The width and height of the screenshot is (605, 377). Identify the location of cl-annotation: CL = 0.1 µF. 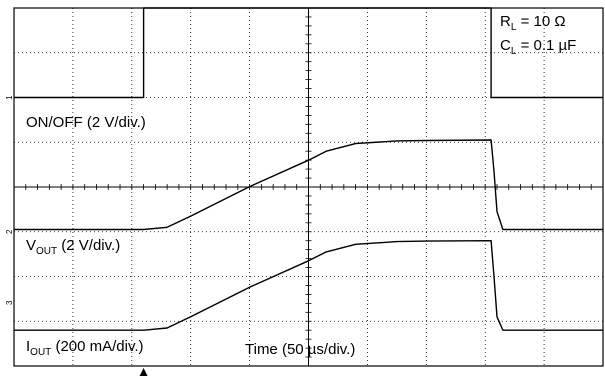
(538, 47).